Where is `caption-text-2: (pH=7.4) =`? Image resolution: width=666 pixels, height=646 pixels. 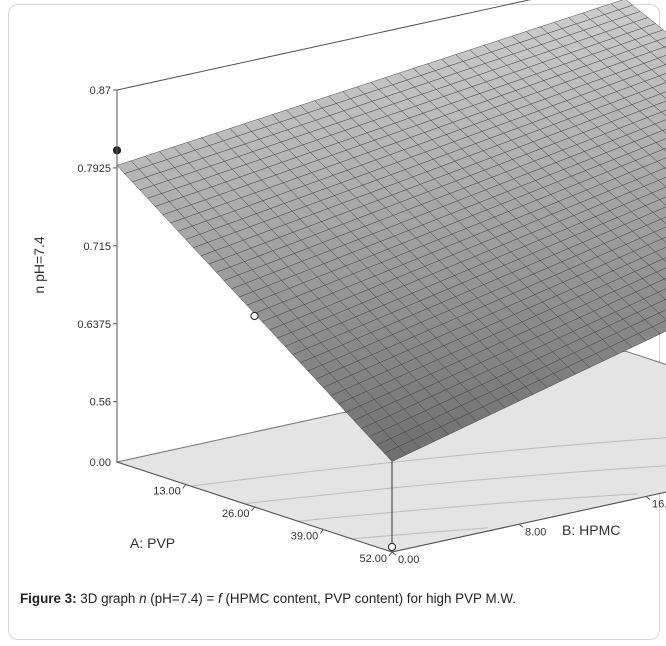
caption-text-2: (pH=7.4) = is located at coordinates (182, 598).